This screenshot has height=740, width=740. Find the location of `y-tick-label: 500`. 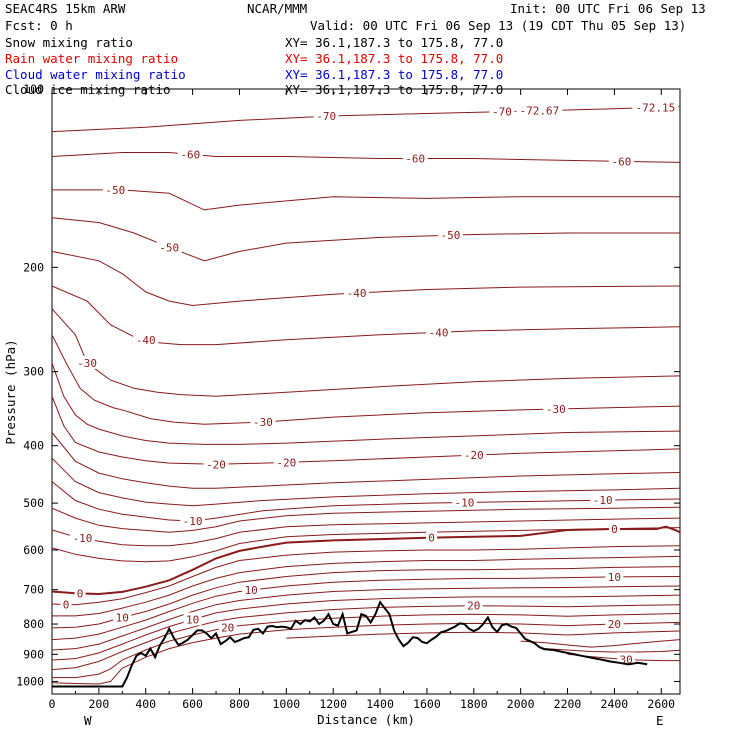

y-tick-label: 500 is located at coordinates (33, 503).